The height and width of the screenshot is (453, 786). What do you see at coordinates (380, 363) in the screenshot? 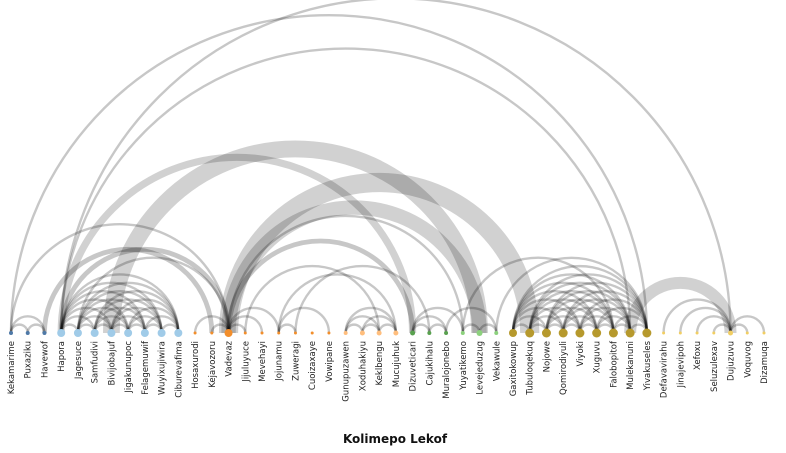
I see `node-label: Keklbengu` at bounding box center [380, 363].